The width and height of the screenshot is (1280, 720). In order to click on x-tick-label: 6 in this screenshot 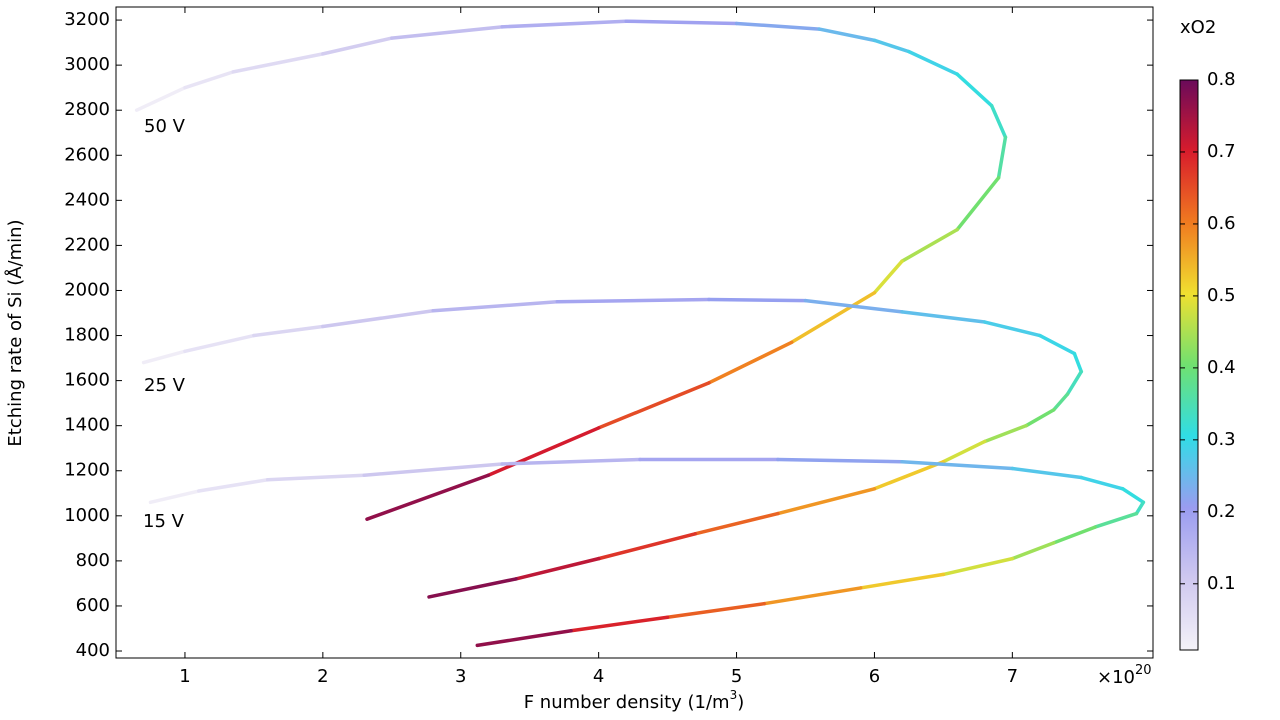, I will do `click(874, 676)`.